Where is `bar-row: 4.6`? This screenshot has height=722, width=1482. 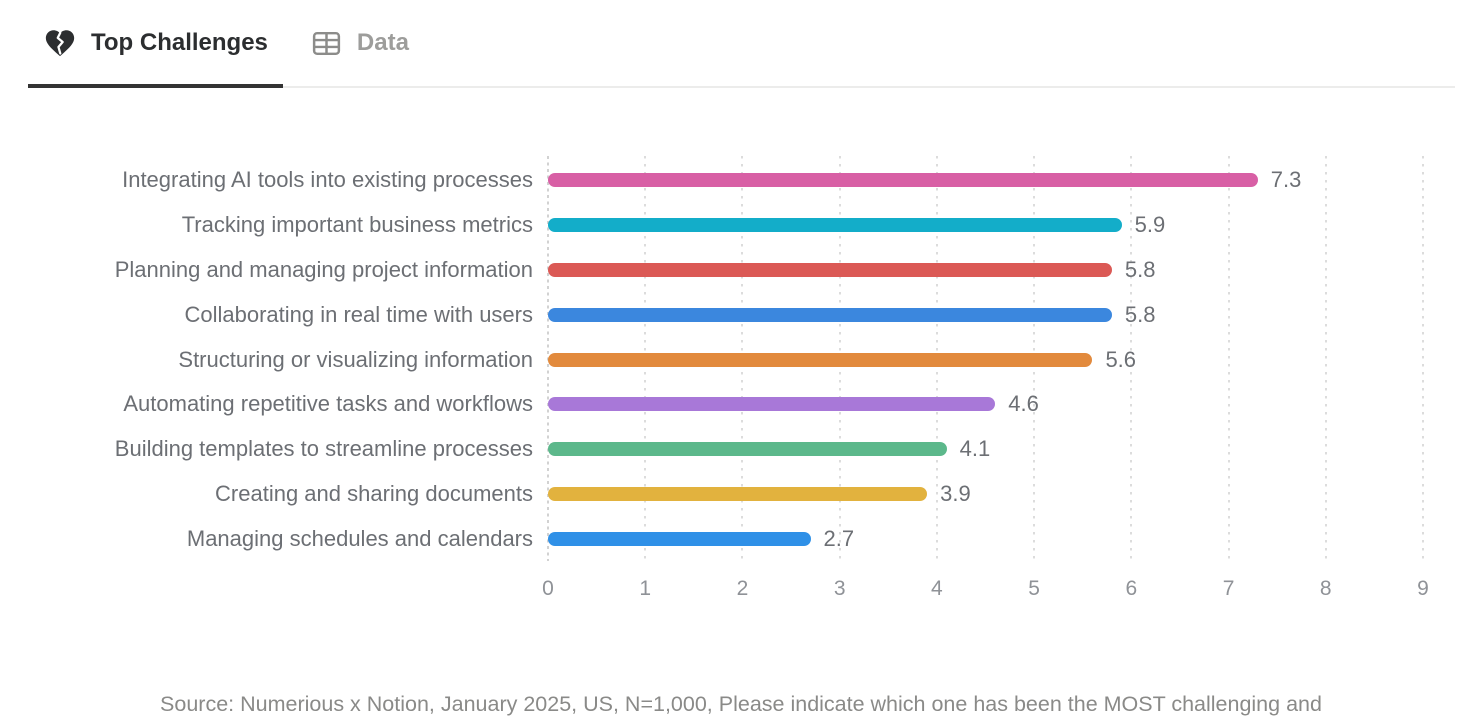 bar-row: 4.6 is located at coordinates (985, 404).